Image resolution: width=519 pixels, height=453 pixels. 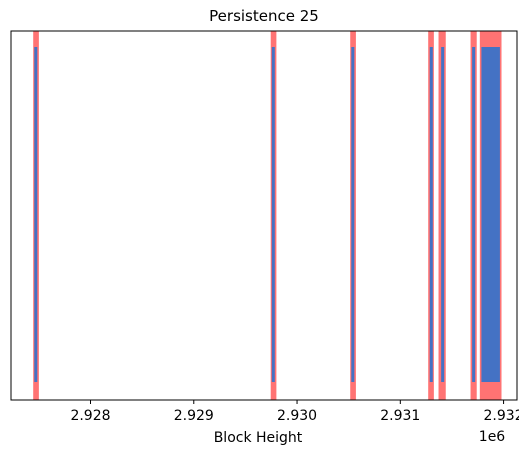 What do you see at coordinates (400, 416) in the screenshot?
I see `x-tick-label-3: 2.931` at bounding box center [400, 416].